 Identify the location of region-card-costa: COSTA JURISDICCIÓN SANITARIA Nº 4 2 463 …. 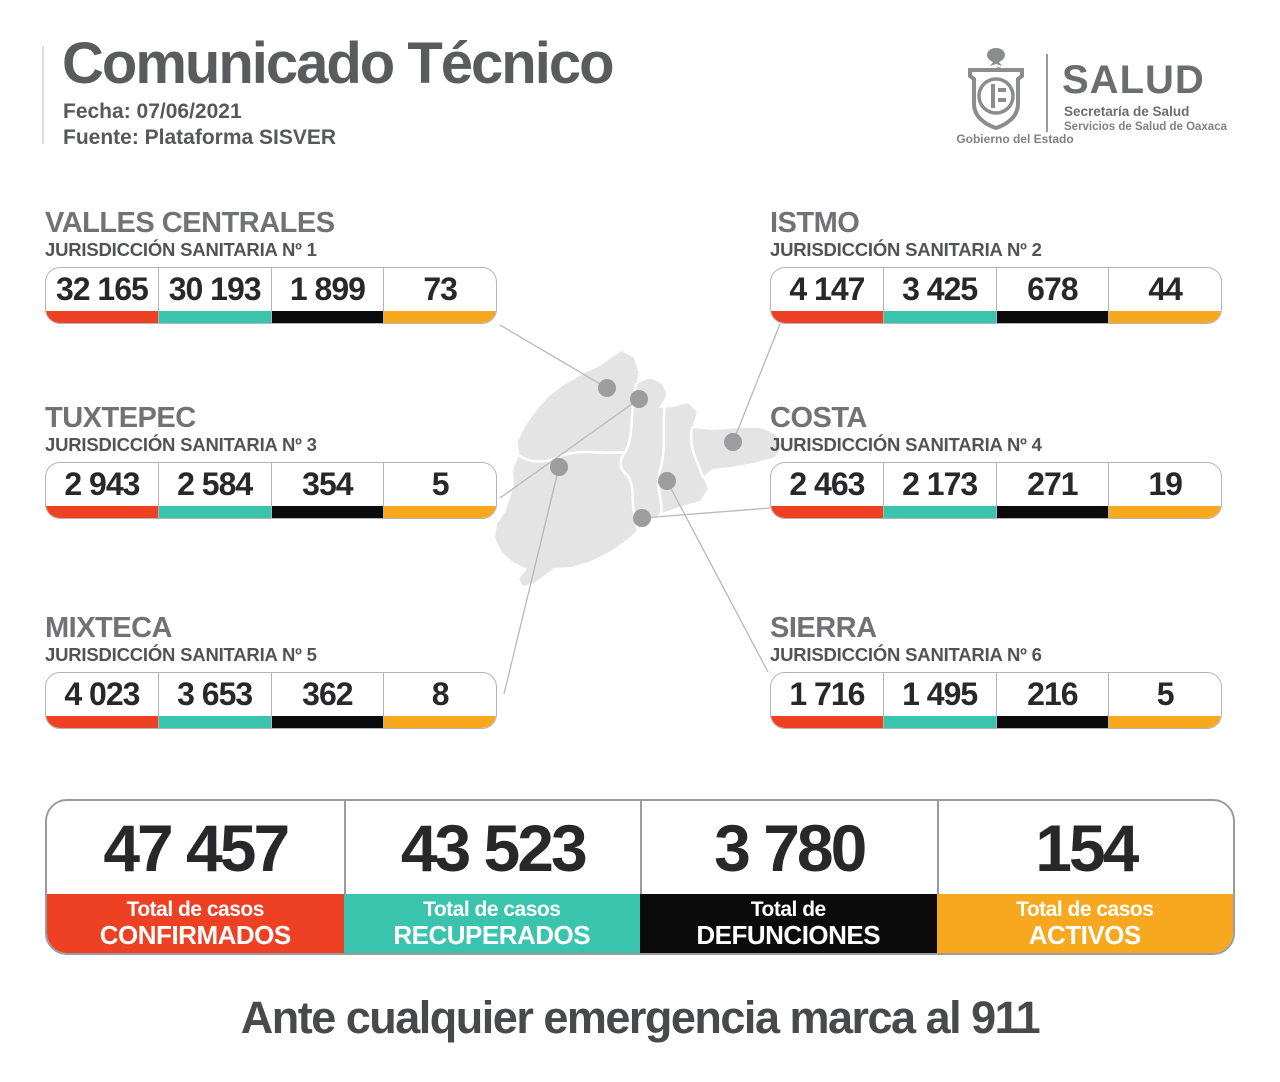
(996, 461).